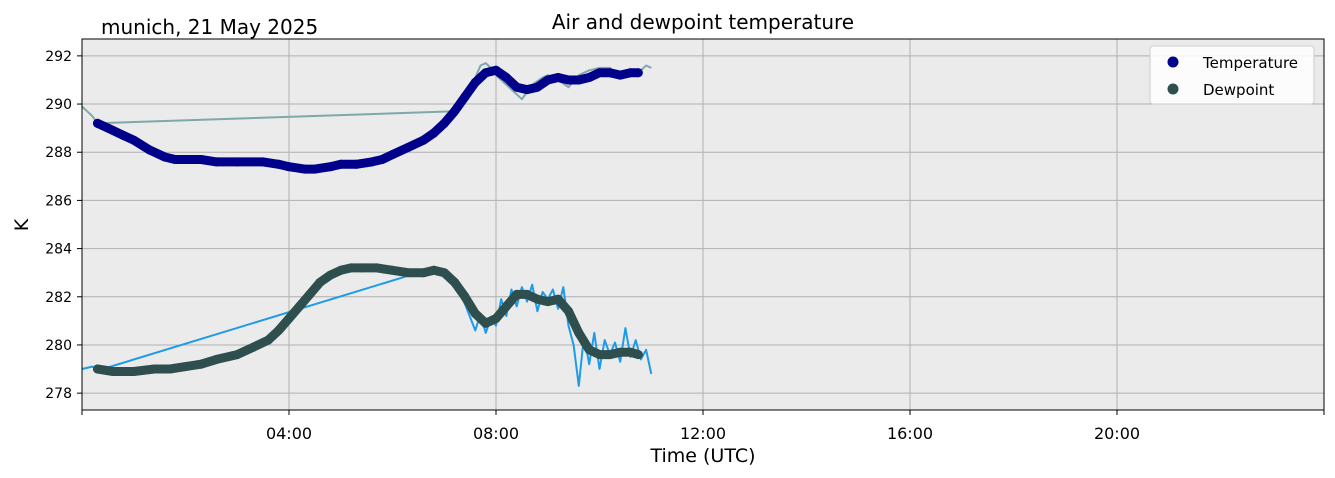 The width and height of the screenshot is (1335, 478). What do you see at coordinates (496, 433) in the screenshot?
I see `x-tick-label: 08:00` at bounding box center [496, 433].